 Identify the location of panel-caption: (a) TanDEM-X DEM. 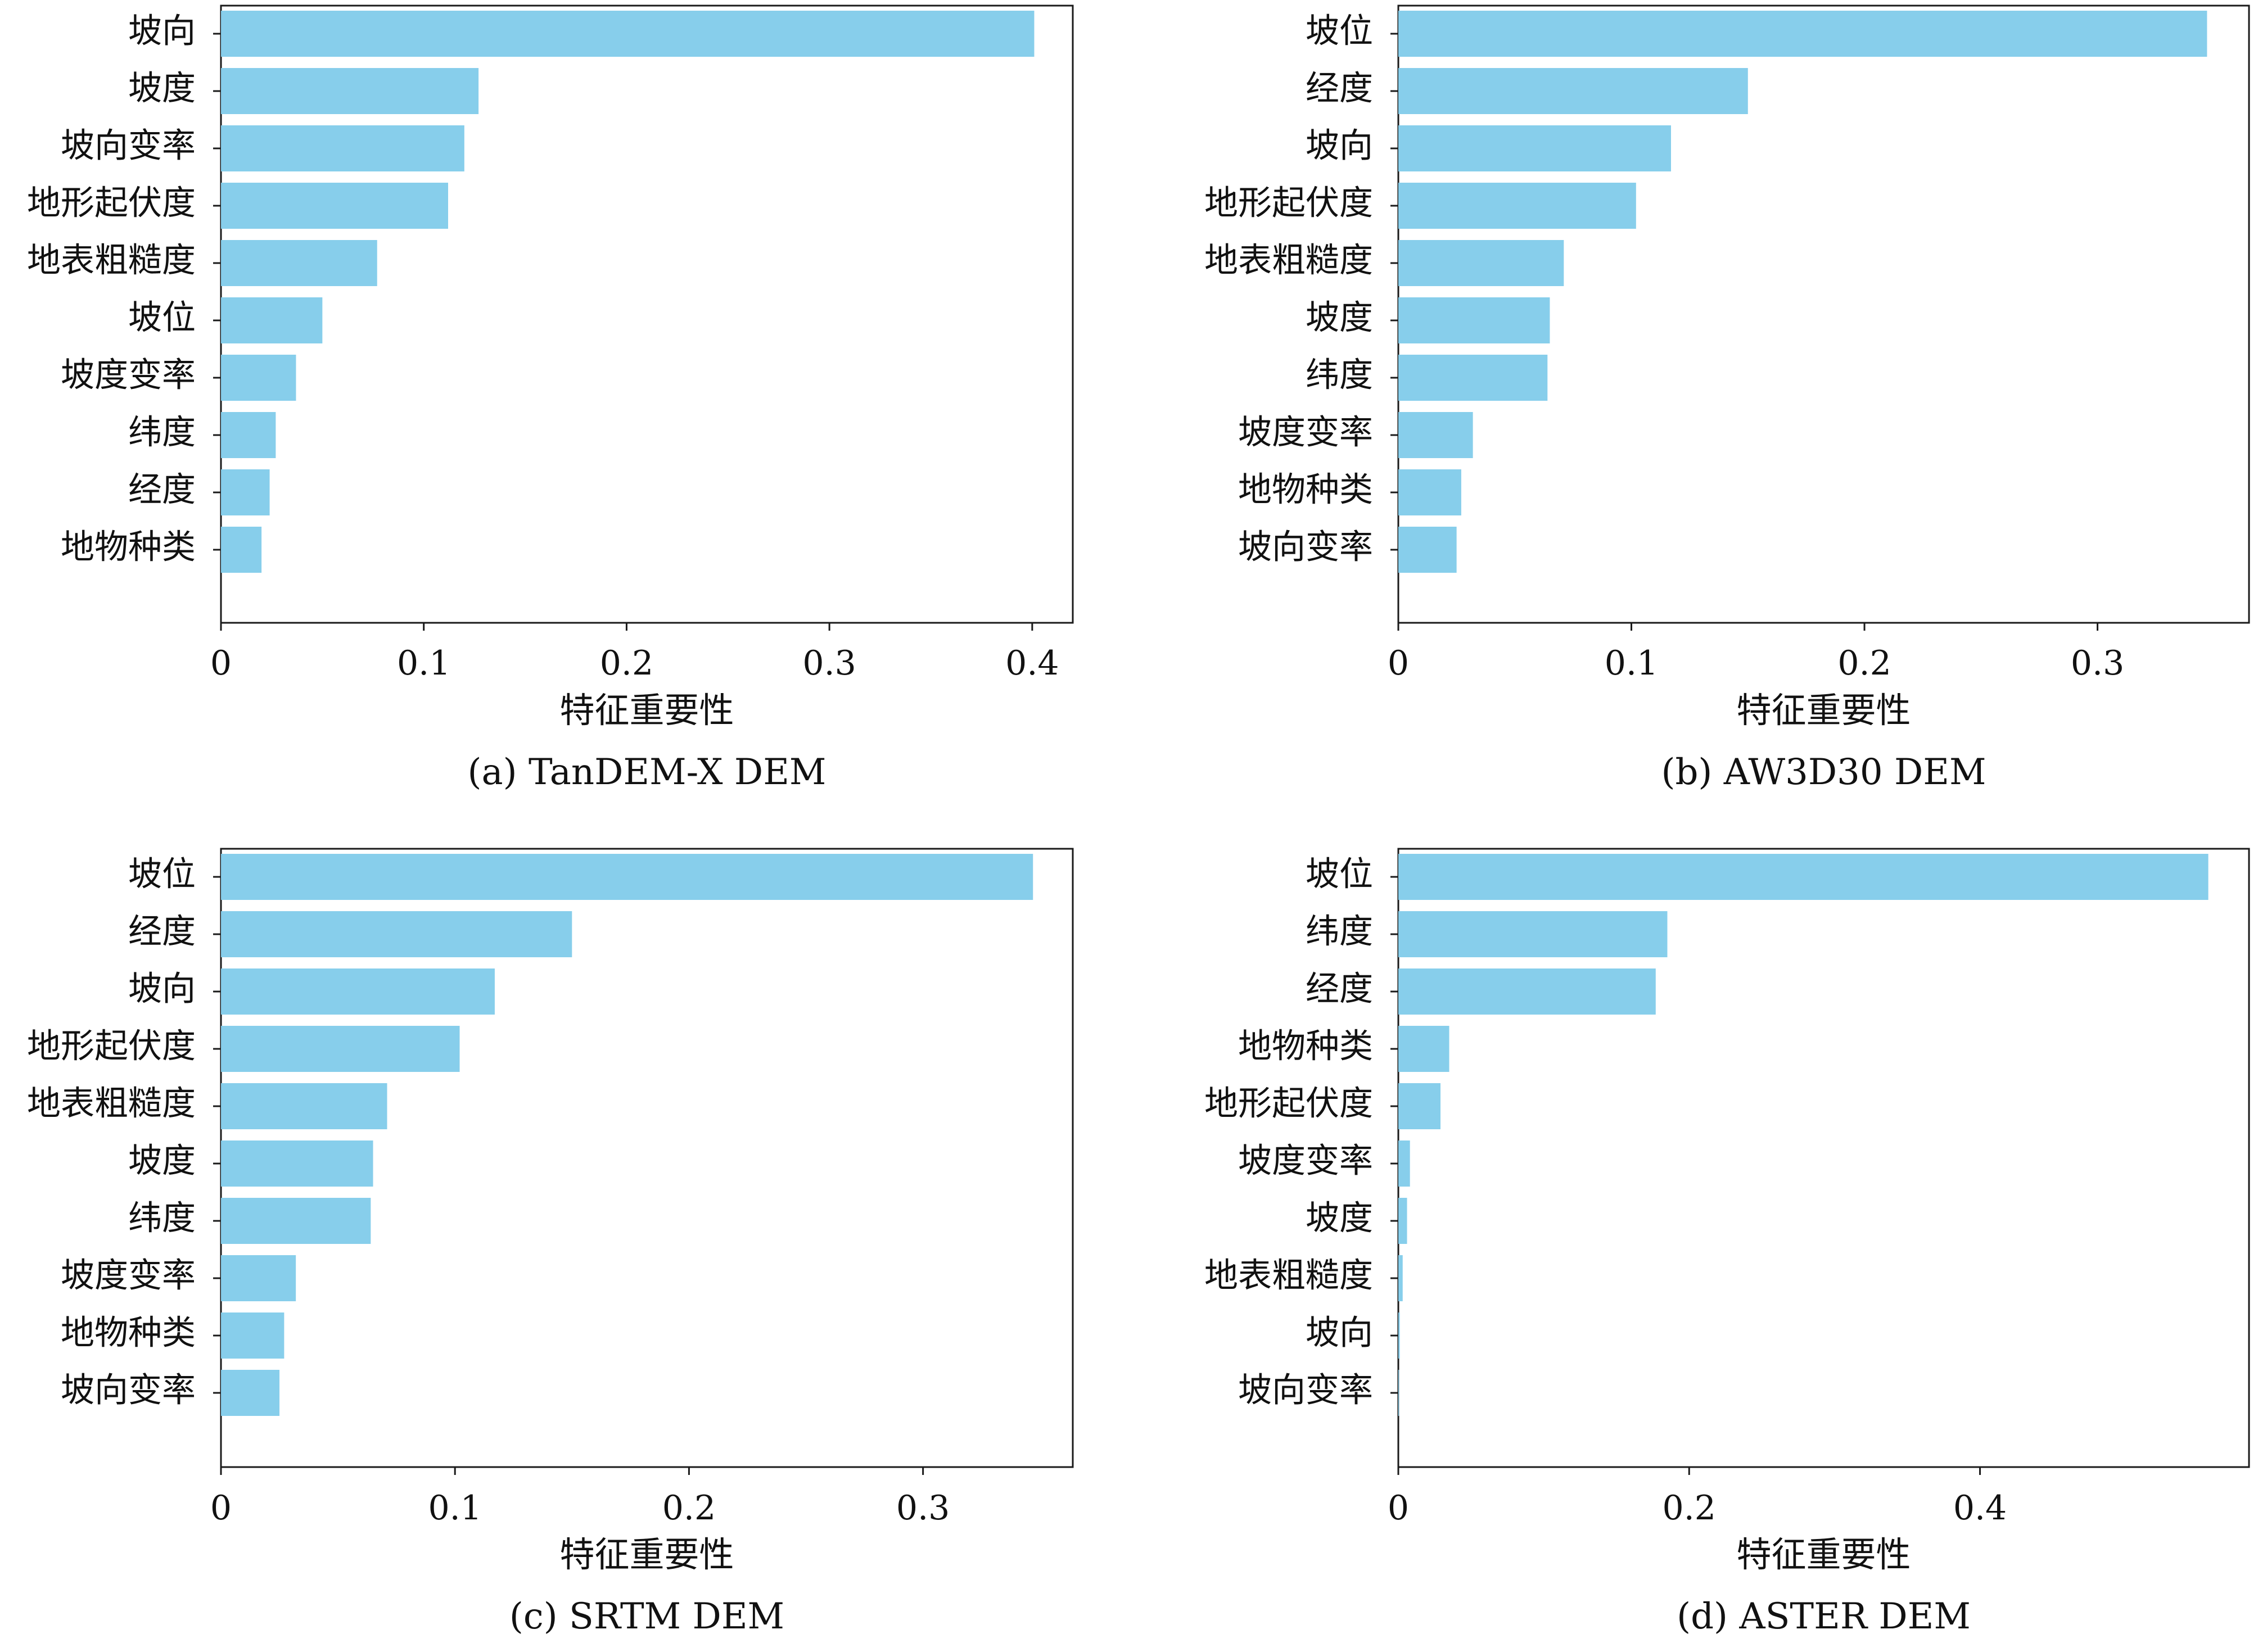
(647, 772).